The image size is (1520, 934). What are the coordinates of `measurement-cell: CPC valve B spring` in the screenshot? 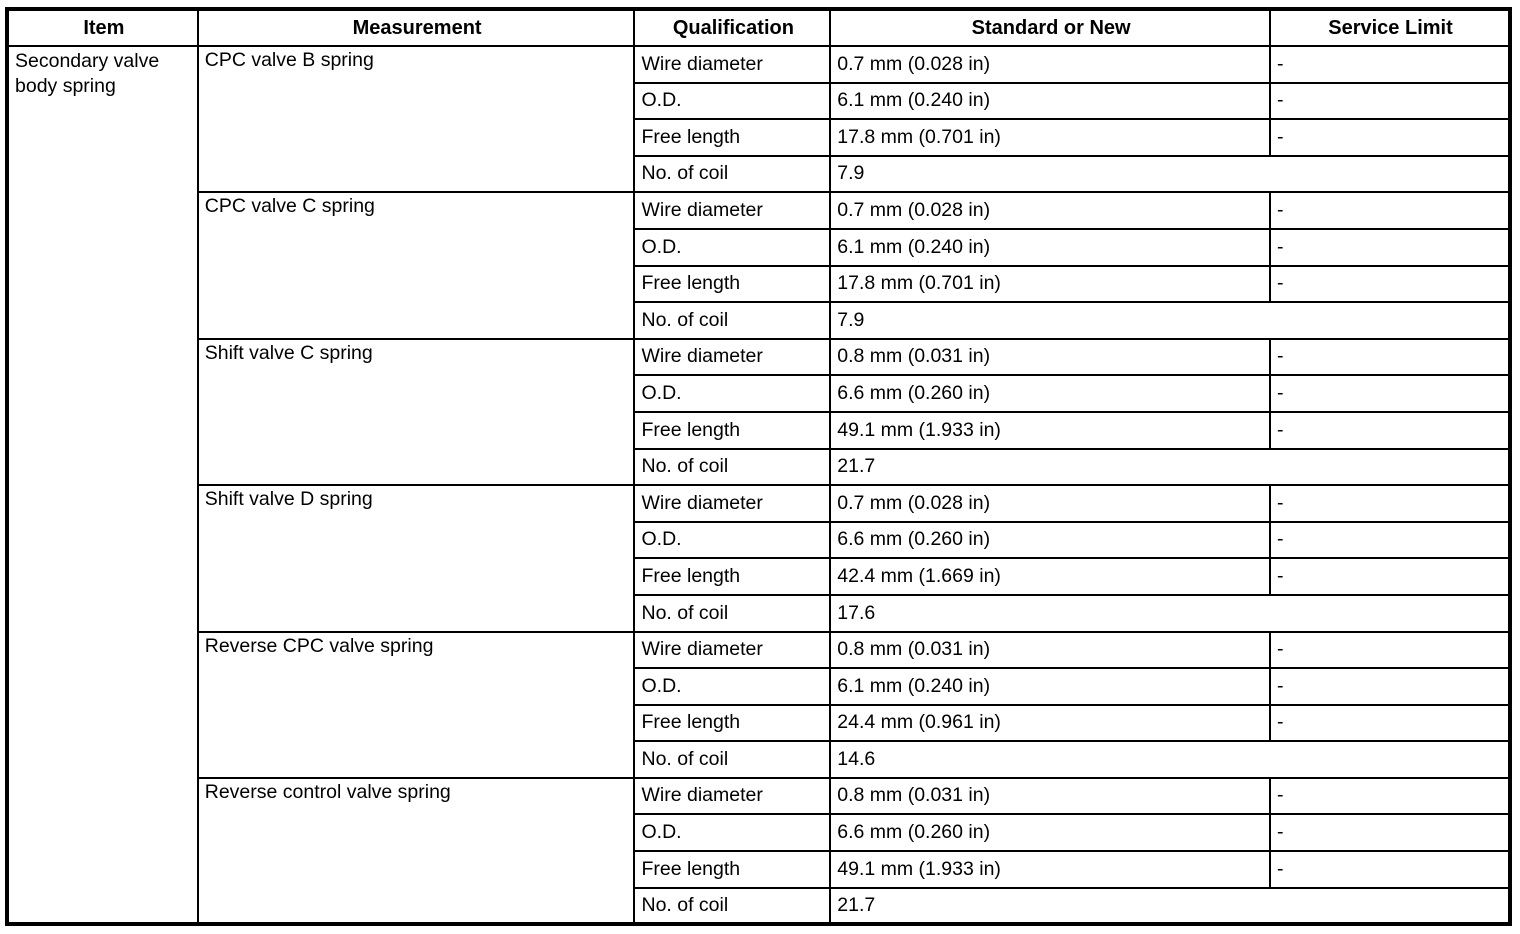 It's located at (416, 119).